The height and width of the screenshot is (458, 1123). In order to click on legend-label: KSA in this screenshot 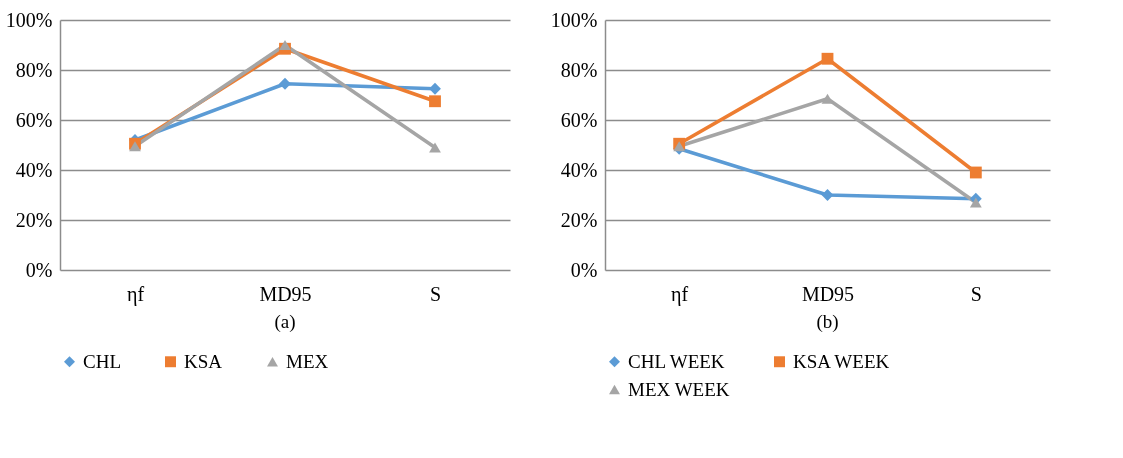, I will do `click(203, 361)`.